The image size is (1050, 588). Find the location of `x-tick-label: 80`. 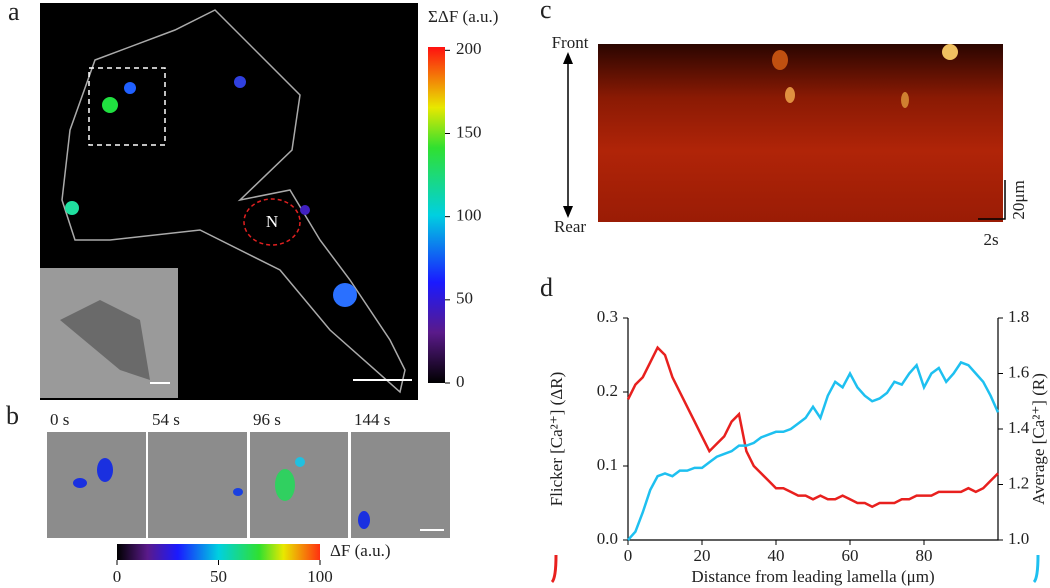

x-tick-label: 80 is located at coordinates (924, 555).